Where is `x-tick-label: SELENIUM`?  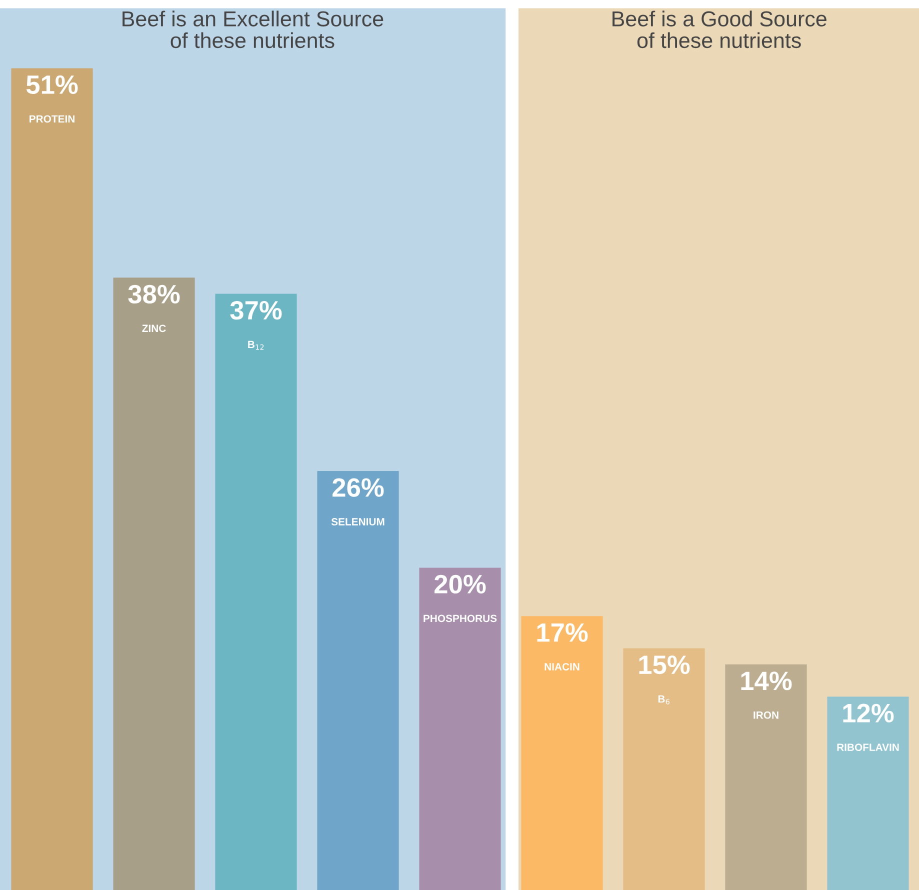
x-tick-label: SELENIUM is located at coordinates (357, 522).